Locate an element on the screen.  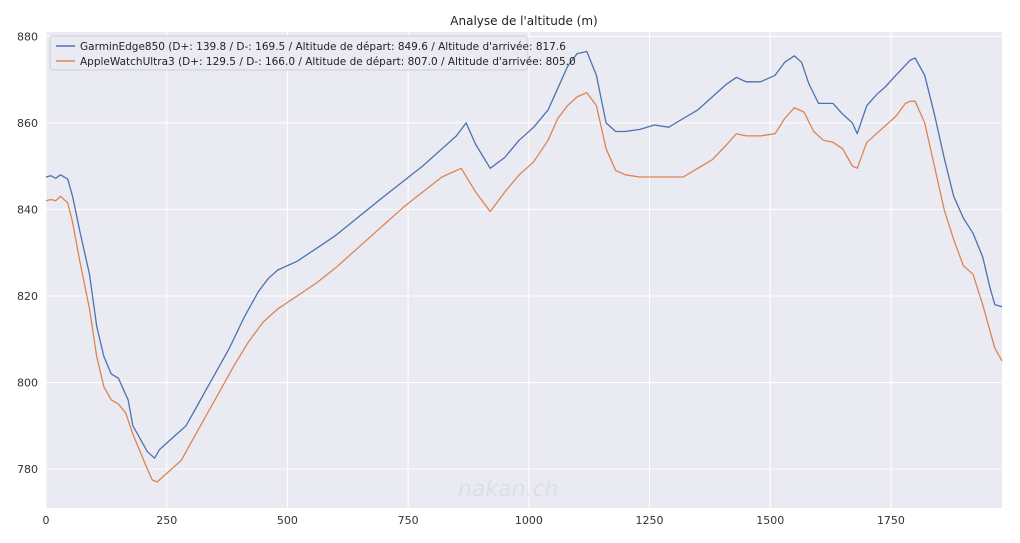
x-tick-label-750: 750 is located at coordinates (408, 520).